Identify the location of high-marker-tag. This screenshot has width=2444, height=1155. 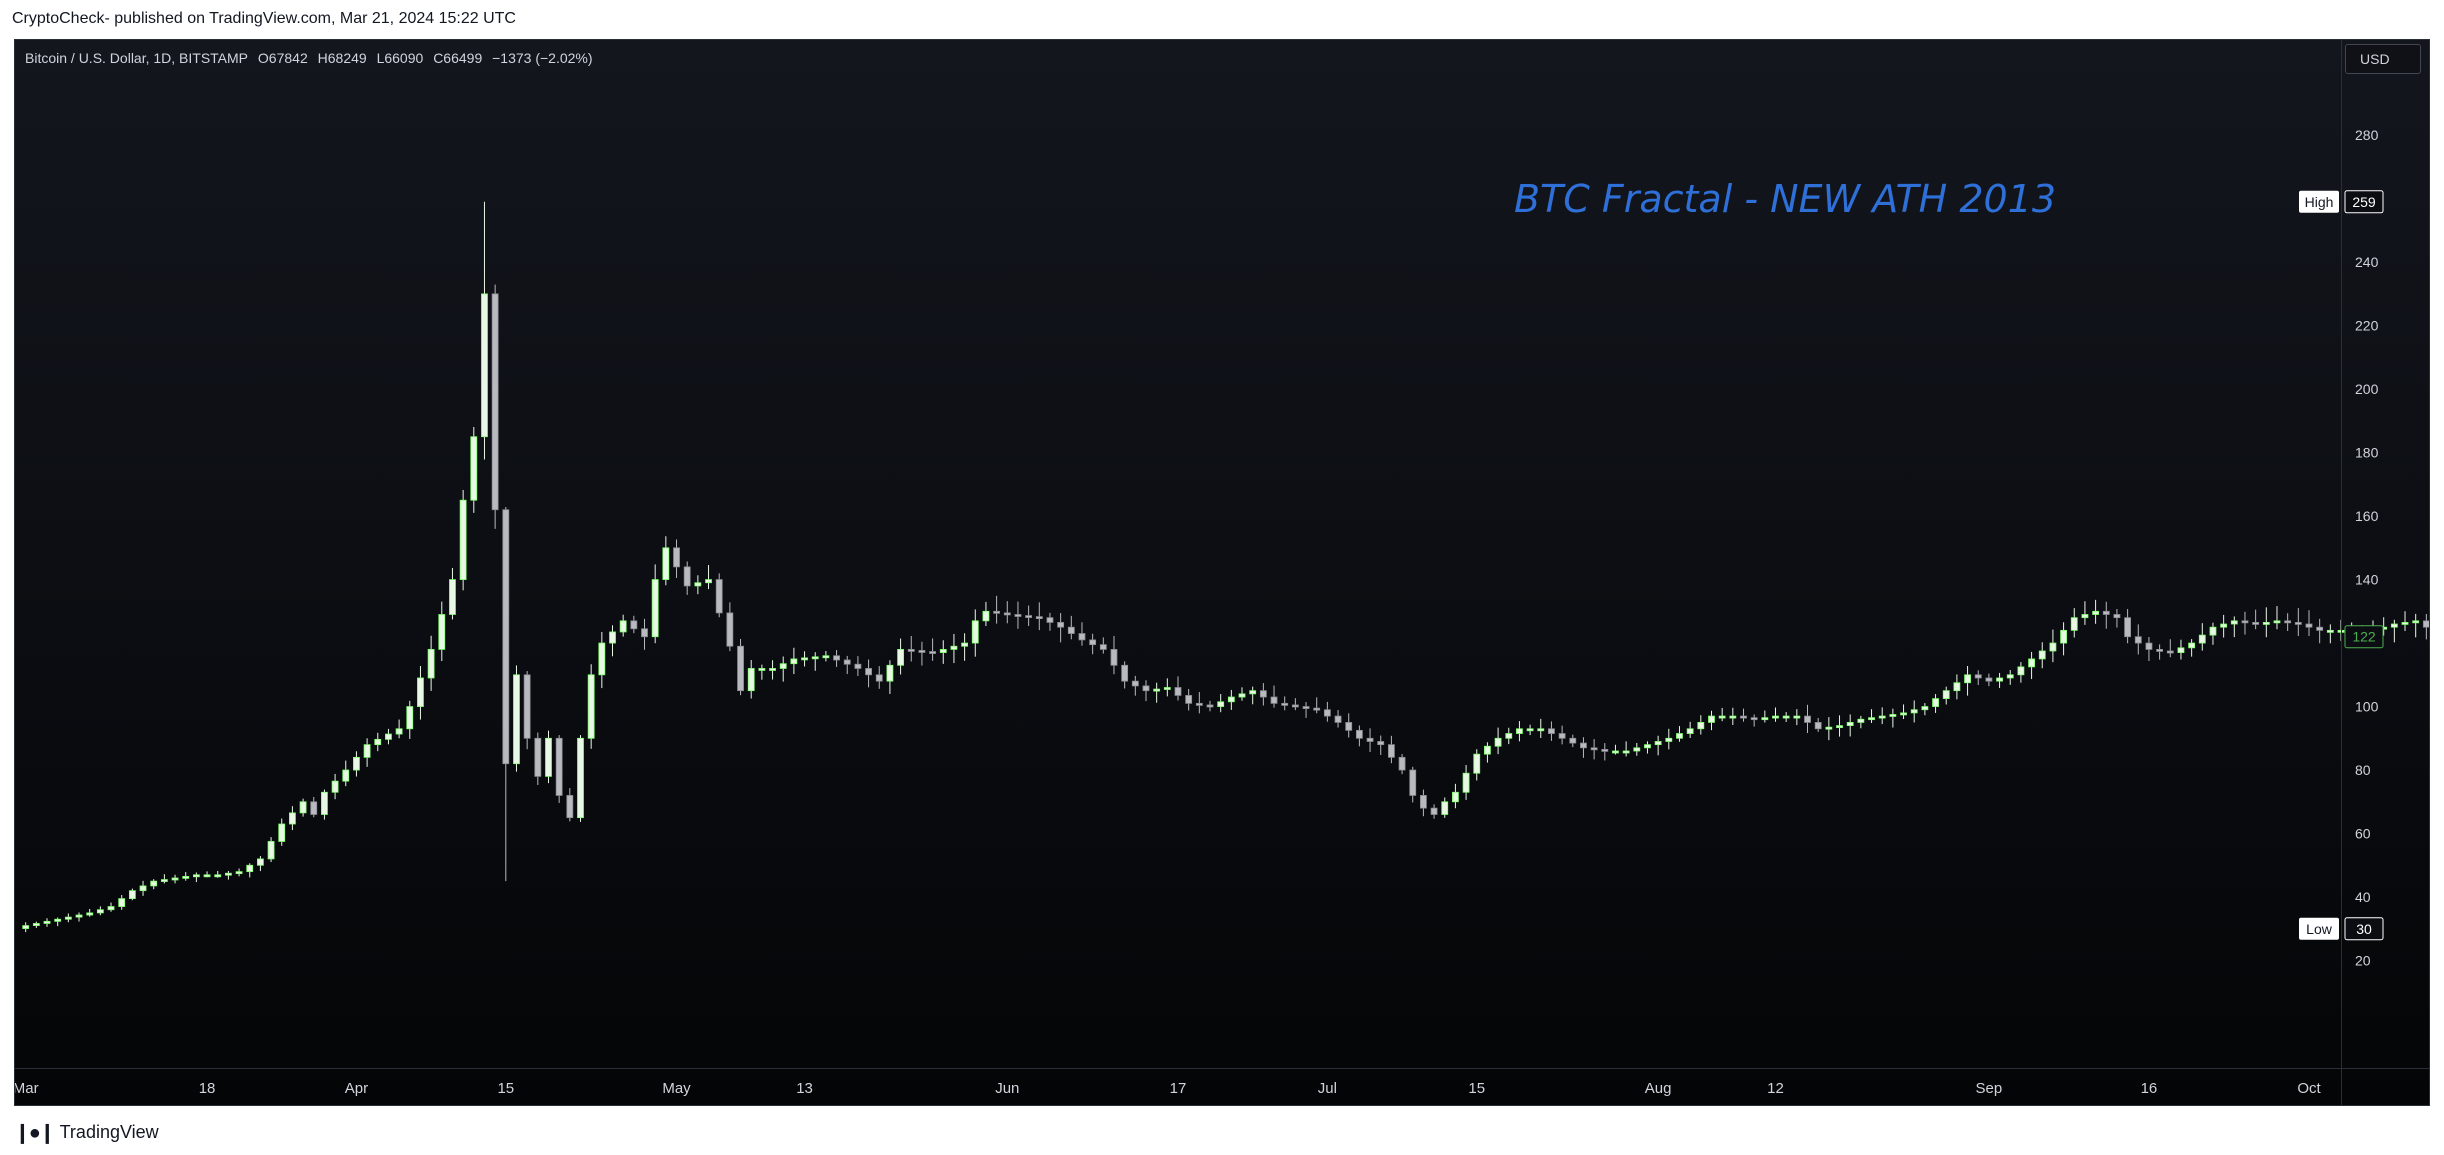
(2319, 201).